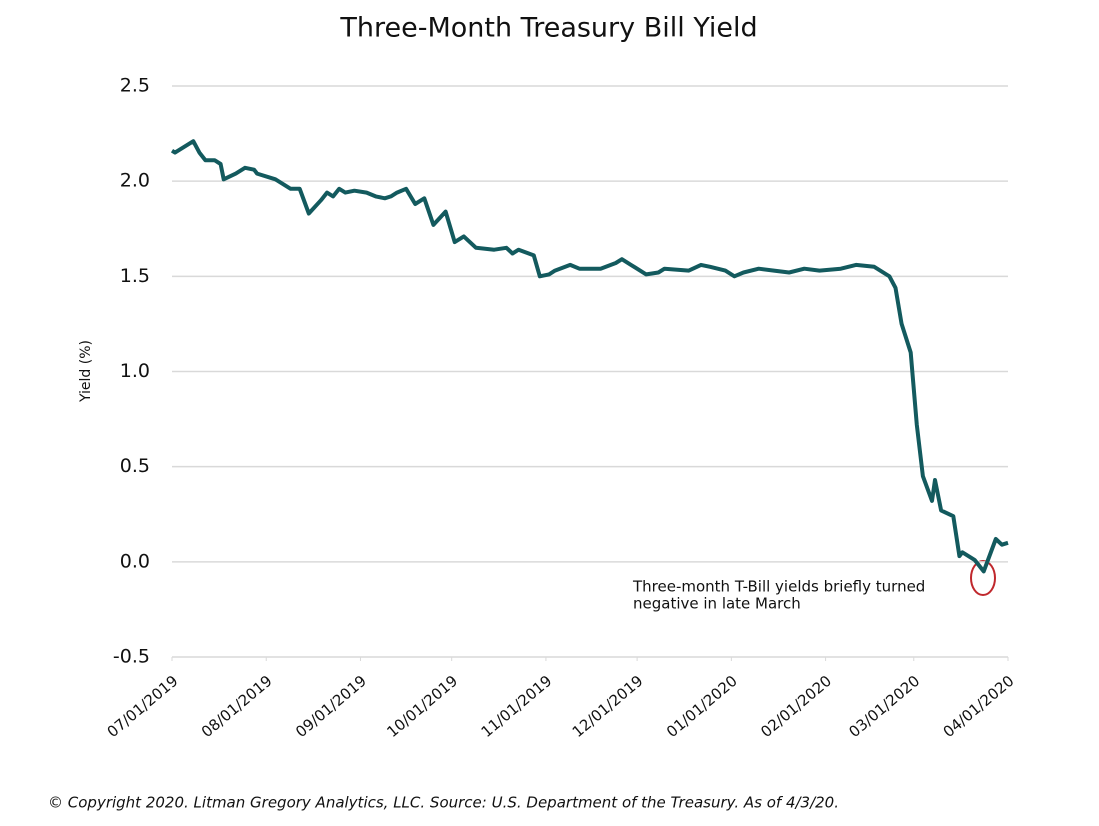 The height and width of the screenshot is (826, 1099). I want to click on x-tick-label: 04/01/2020, so click(979, 706).